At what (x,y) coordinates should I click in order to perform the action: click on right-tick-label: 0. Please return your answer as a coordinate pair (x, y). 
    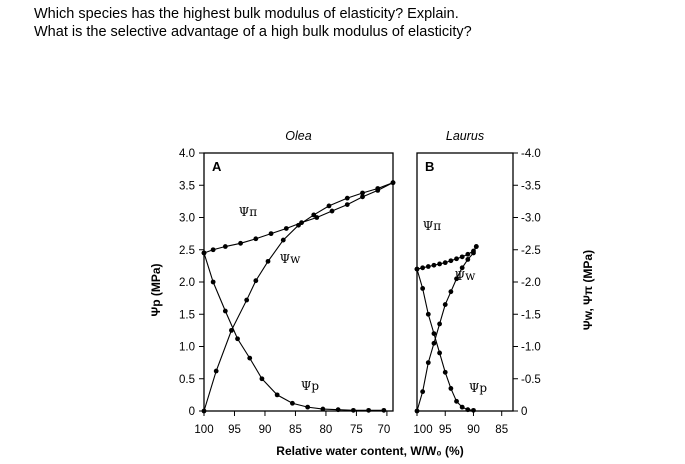
    Looking at the image, I should click on (524, 412).